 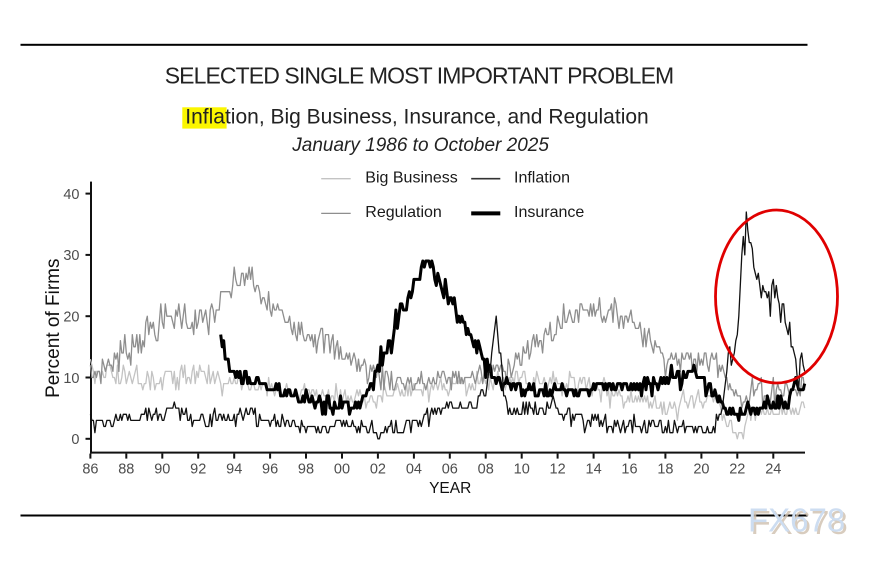 I want to click on svg-text:SELECTED SINGLE MOST IMPORTANT: SELECTED SINGLE MOST IMPORTANT PROBLEM, so click(x=419, y=76).